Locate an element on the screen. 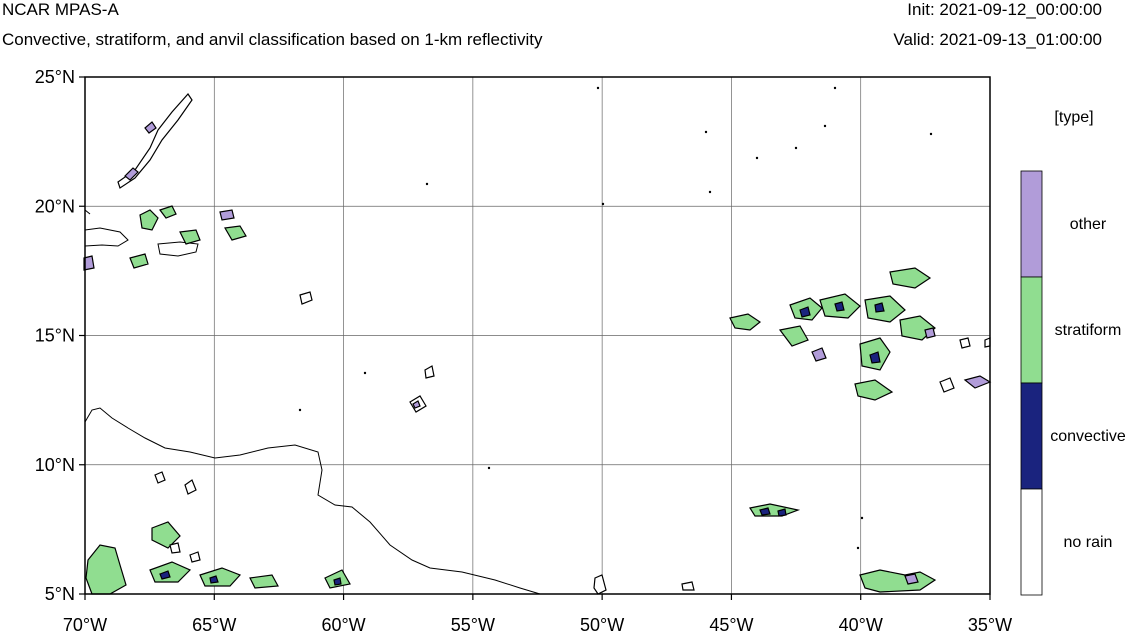  lat-tick-label: 5°N is located at coordinates (60, 594).